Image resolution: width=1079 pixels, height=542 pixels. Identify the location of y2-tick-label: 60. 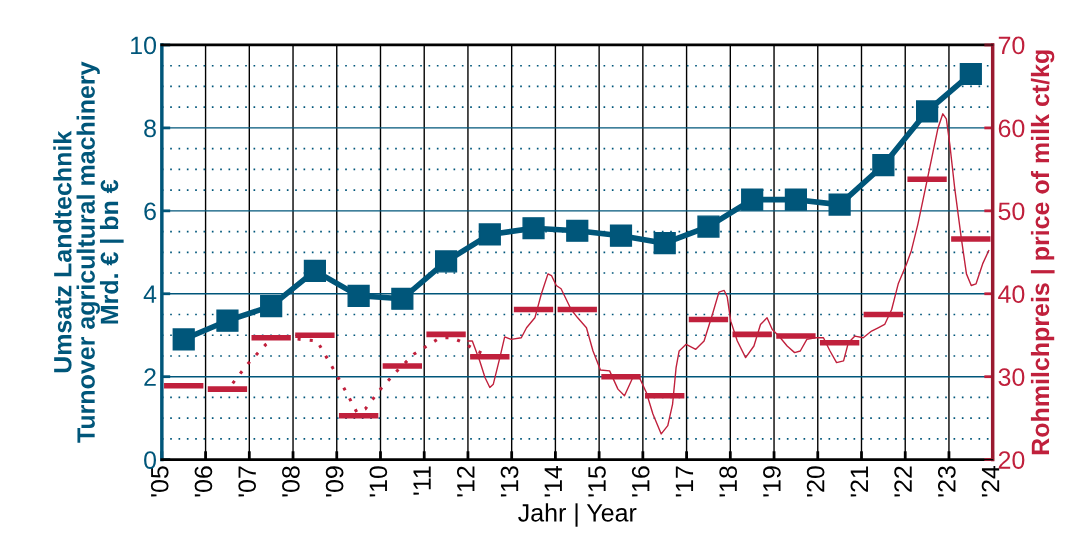
(1011, 128).